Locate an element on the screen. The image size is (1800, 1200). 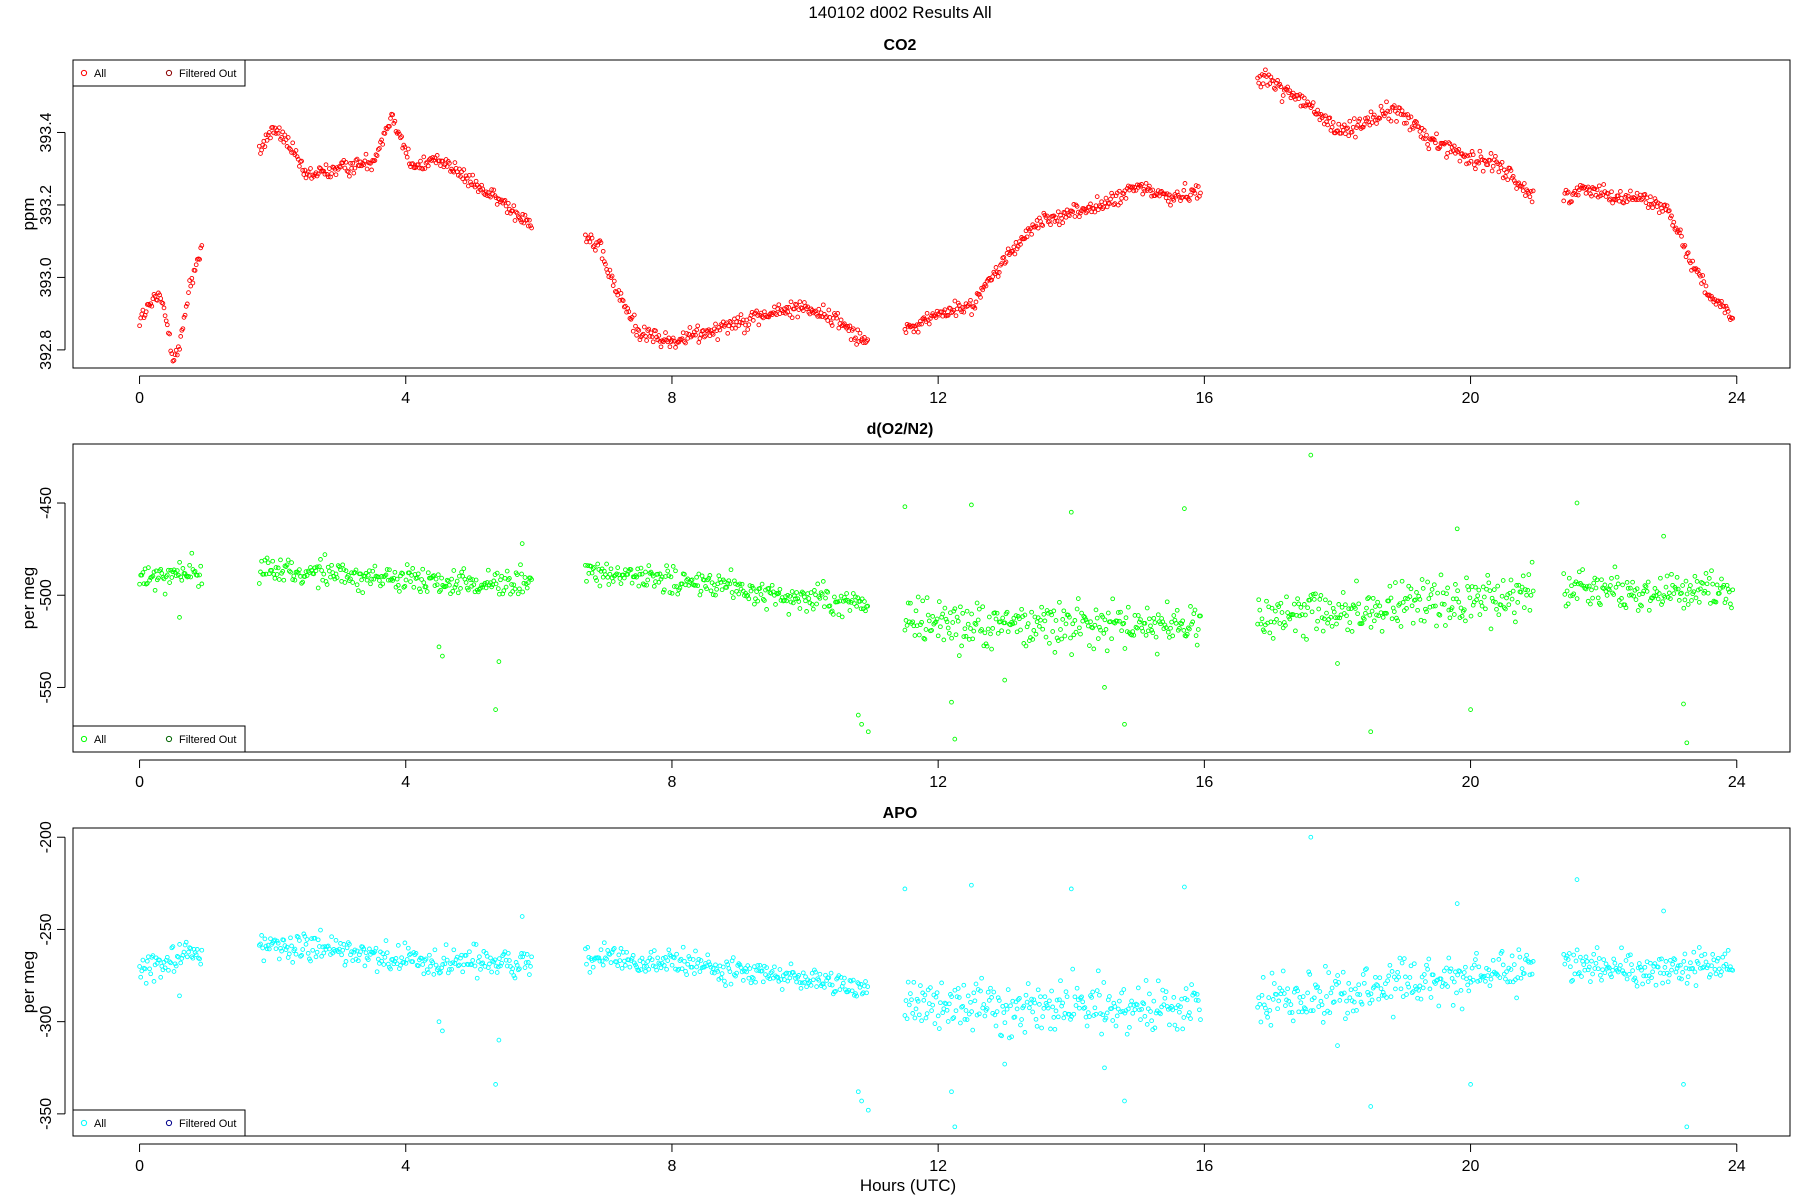
legend-marker is located at coordinates (84, 739).